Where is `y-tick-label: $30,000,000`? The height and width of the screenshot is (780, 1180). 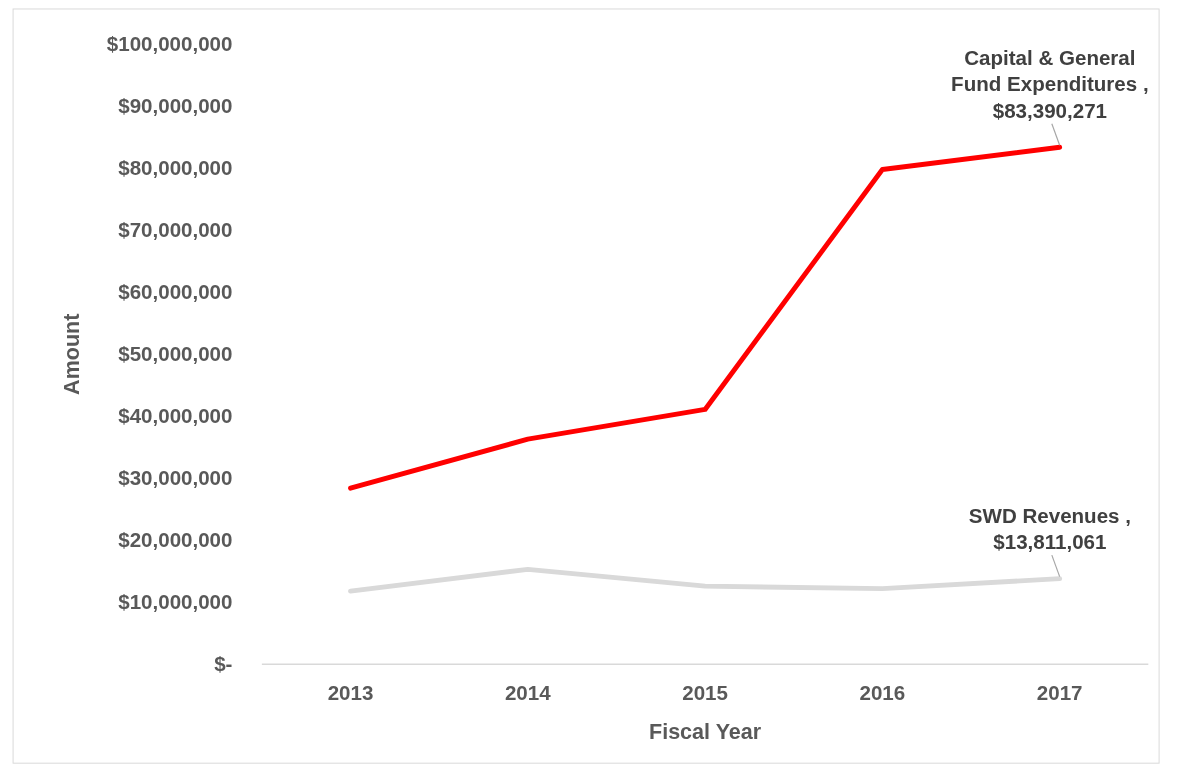 y-tick-label: $30,000,000 is located at coordinates (175, 478).